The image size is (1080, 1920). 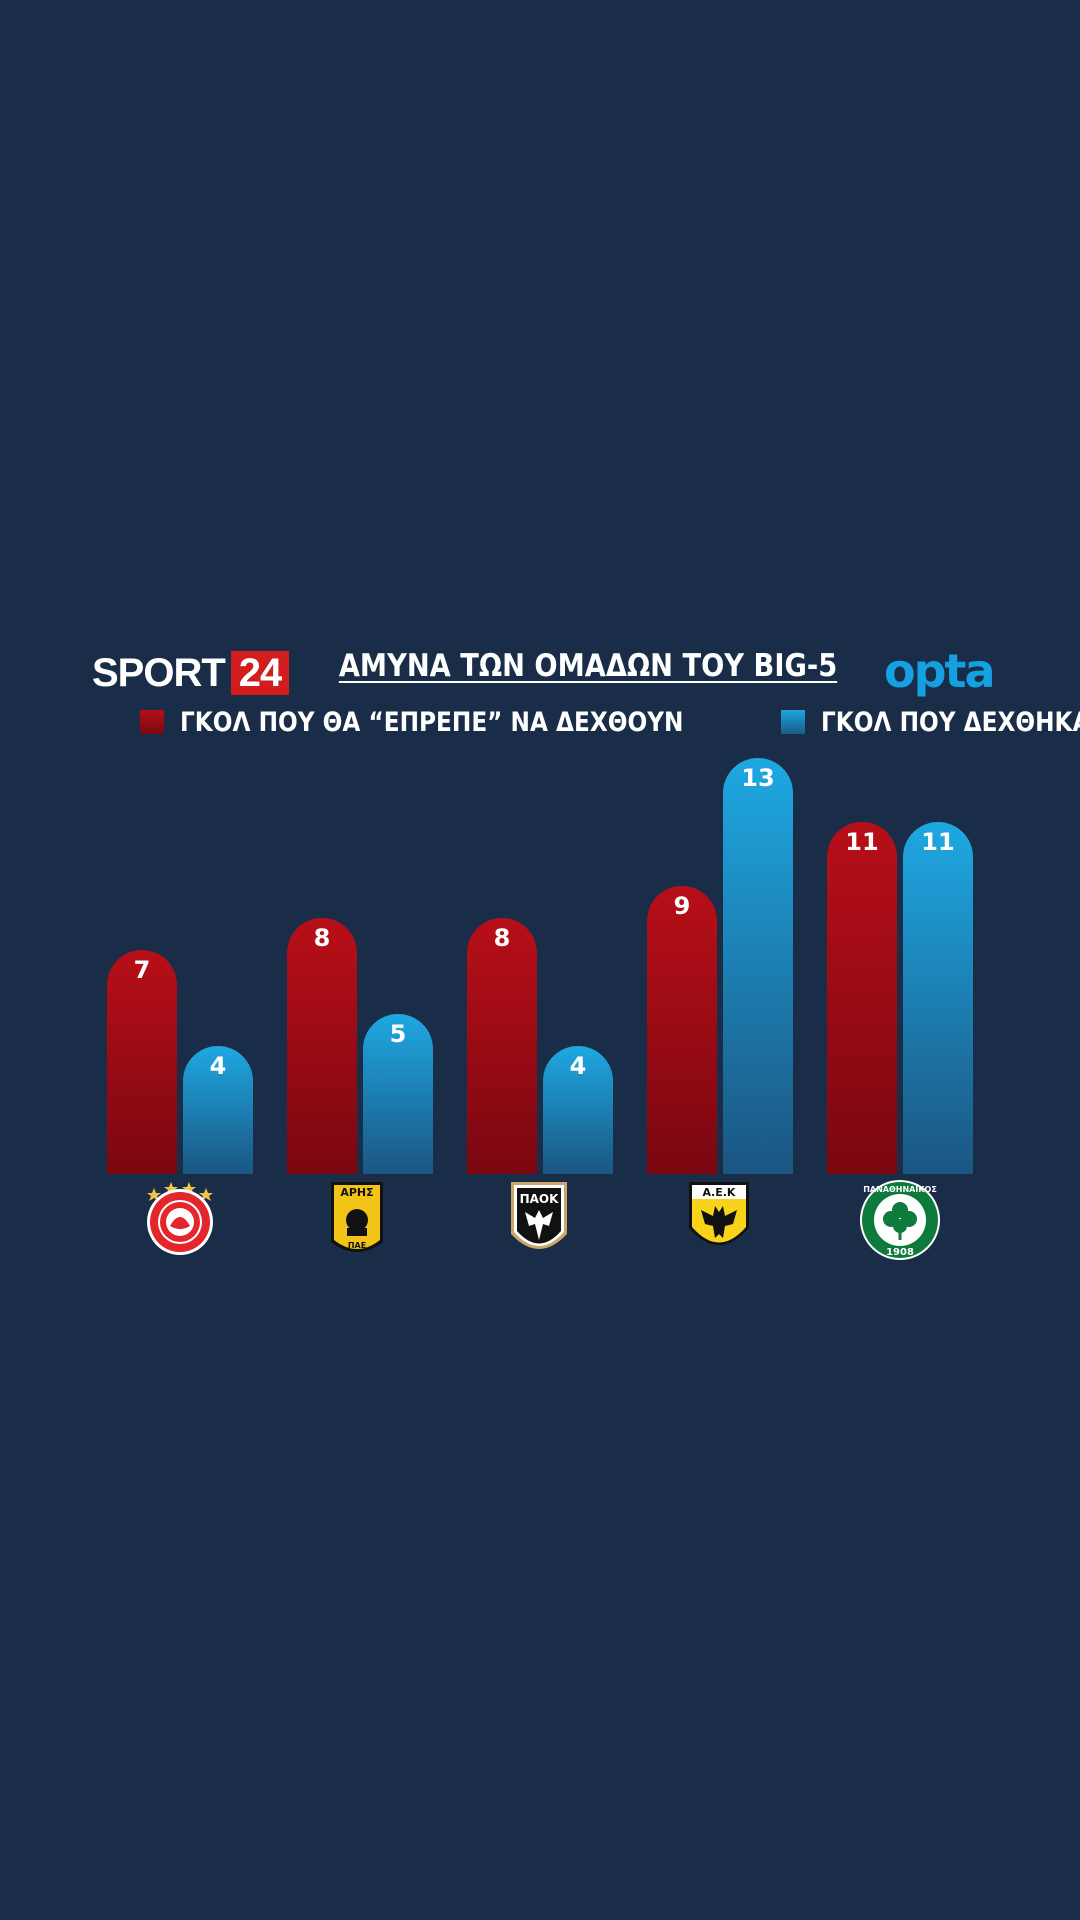 What do you see at coordinates (357, 1245) in the screenshot?
I see `svg-text: ΠΑΕ` at bounding box center [357, 1245].